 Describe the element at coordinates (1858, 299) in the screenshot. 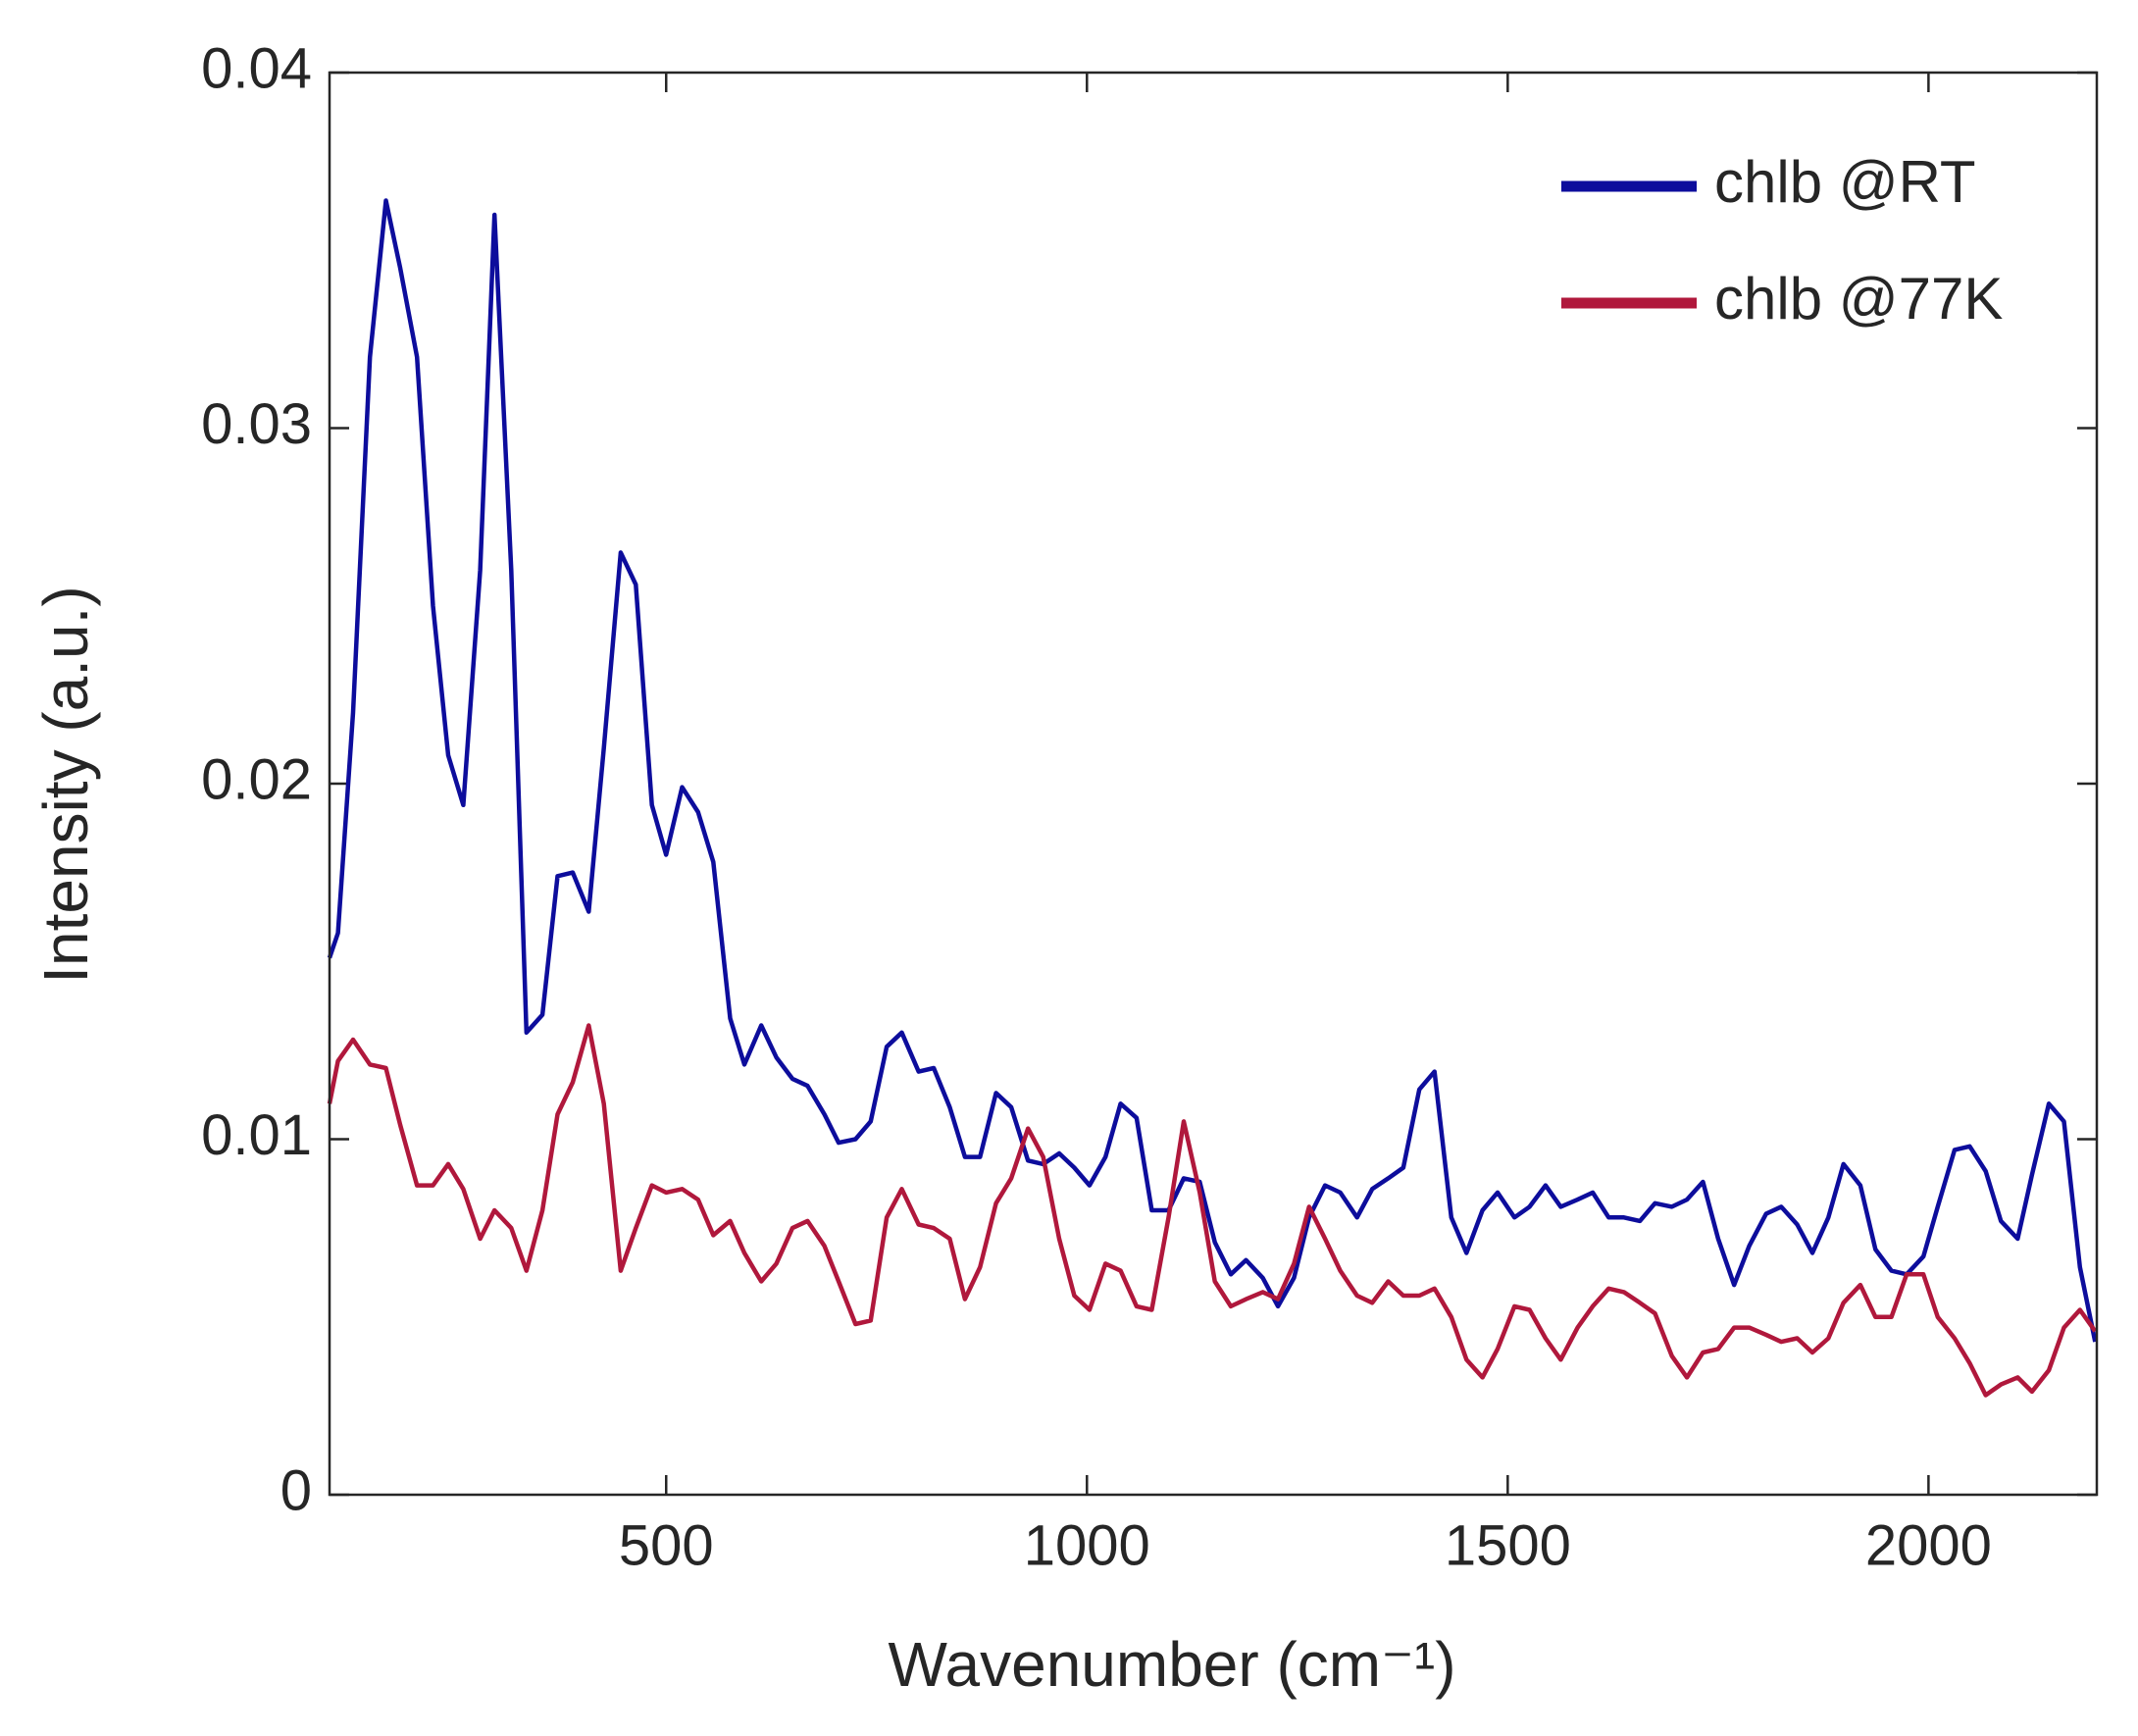

I see `legend-text: chlb @77K` at that location.